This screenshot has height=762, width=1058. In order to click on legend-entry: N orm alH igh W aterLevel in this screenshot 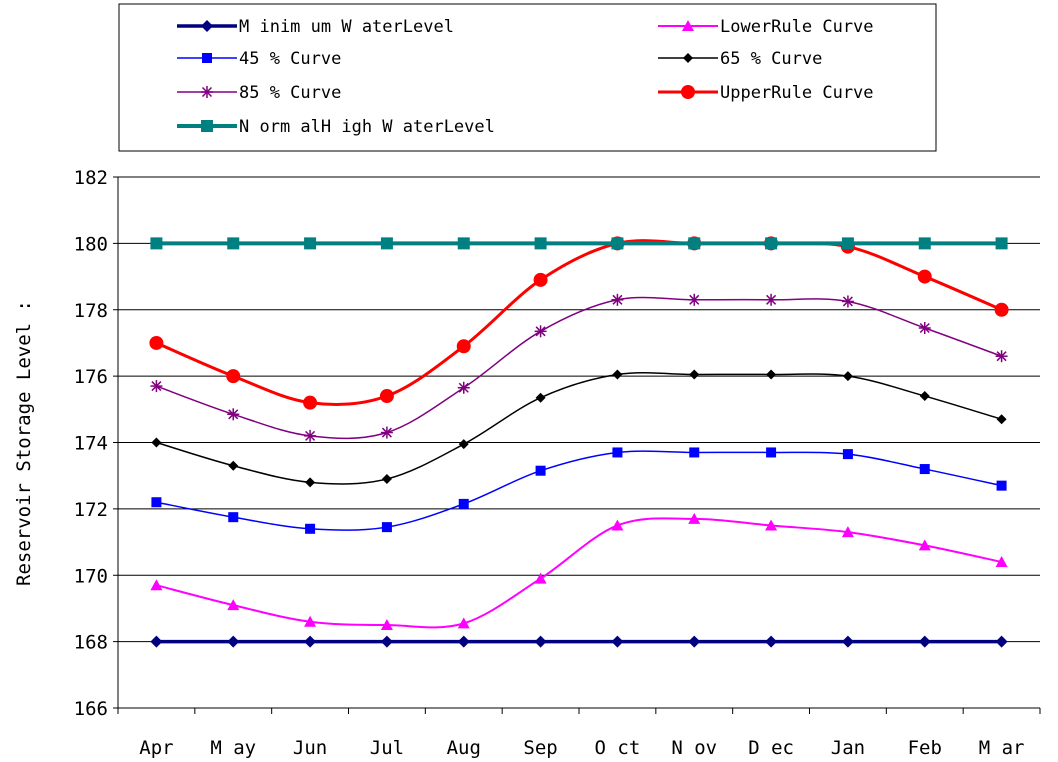, I will do `click(336, 127)`.